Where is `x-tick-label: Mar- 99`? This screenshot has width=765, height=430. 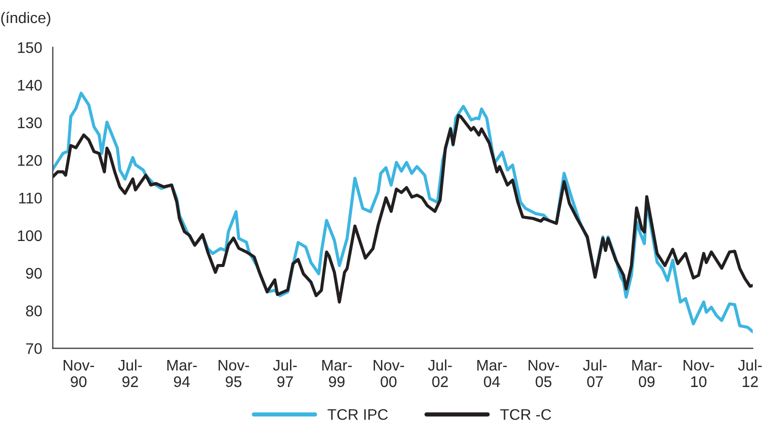 x-tick-label: Mar- 99 is located at coordinates (337, 374).